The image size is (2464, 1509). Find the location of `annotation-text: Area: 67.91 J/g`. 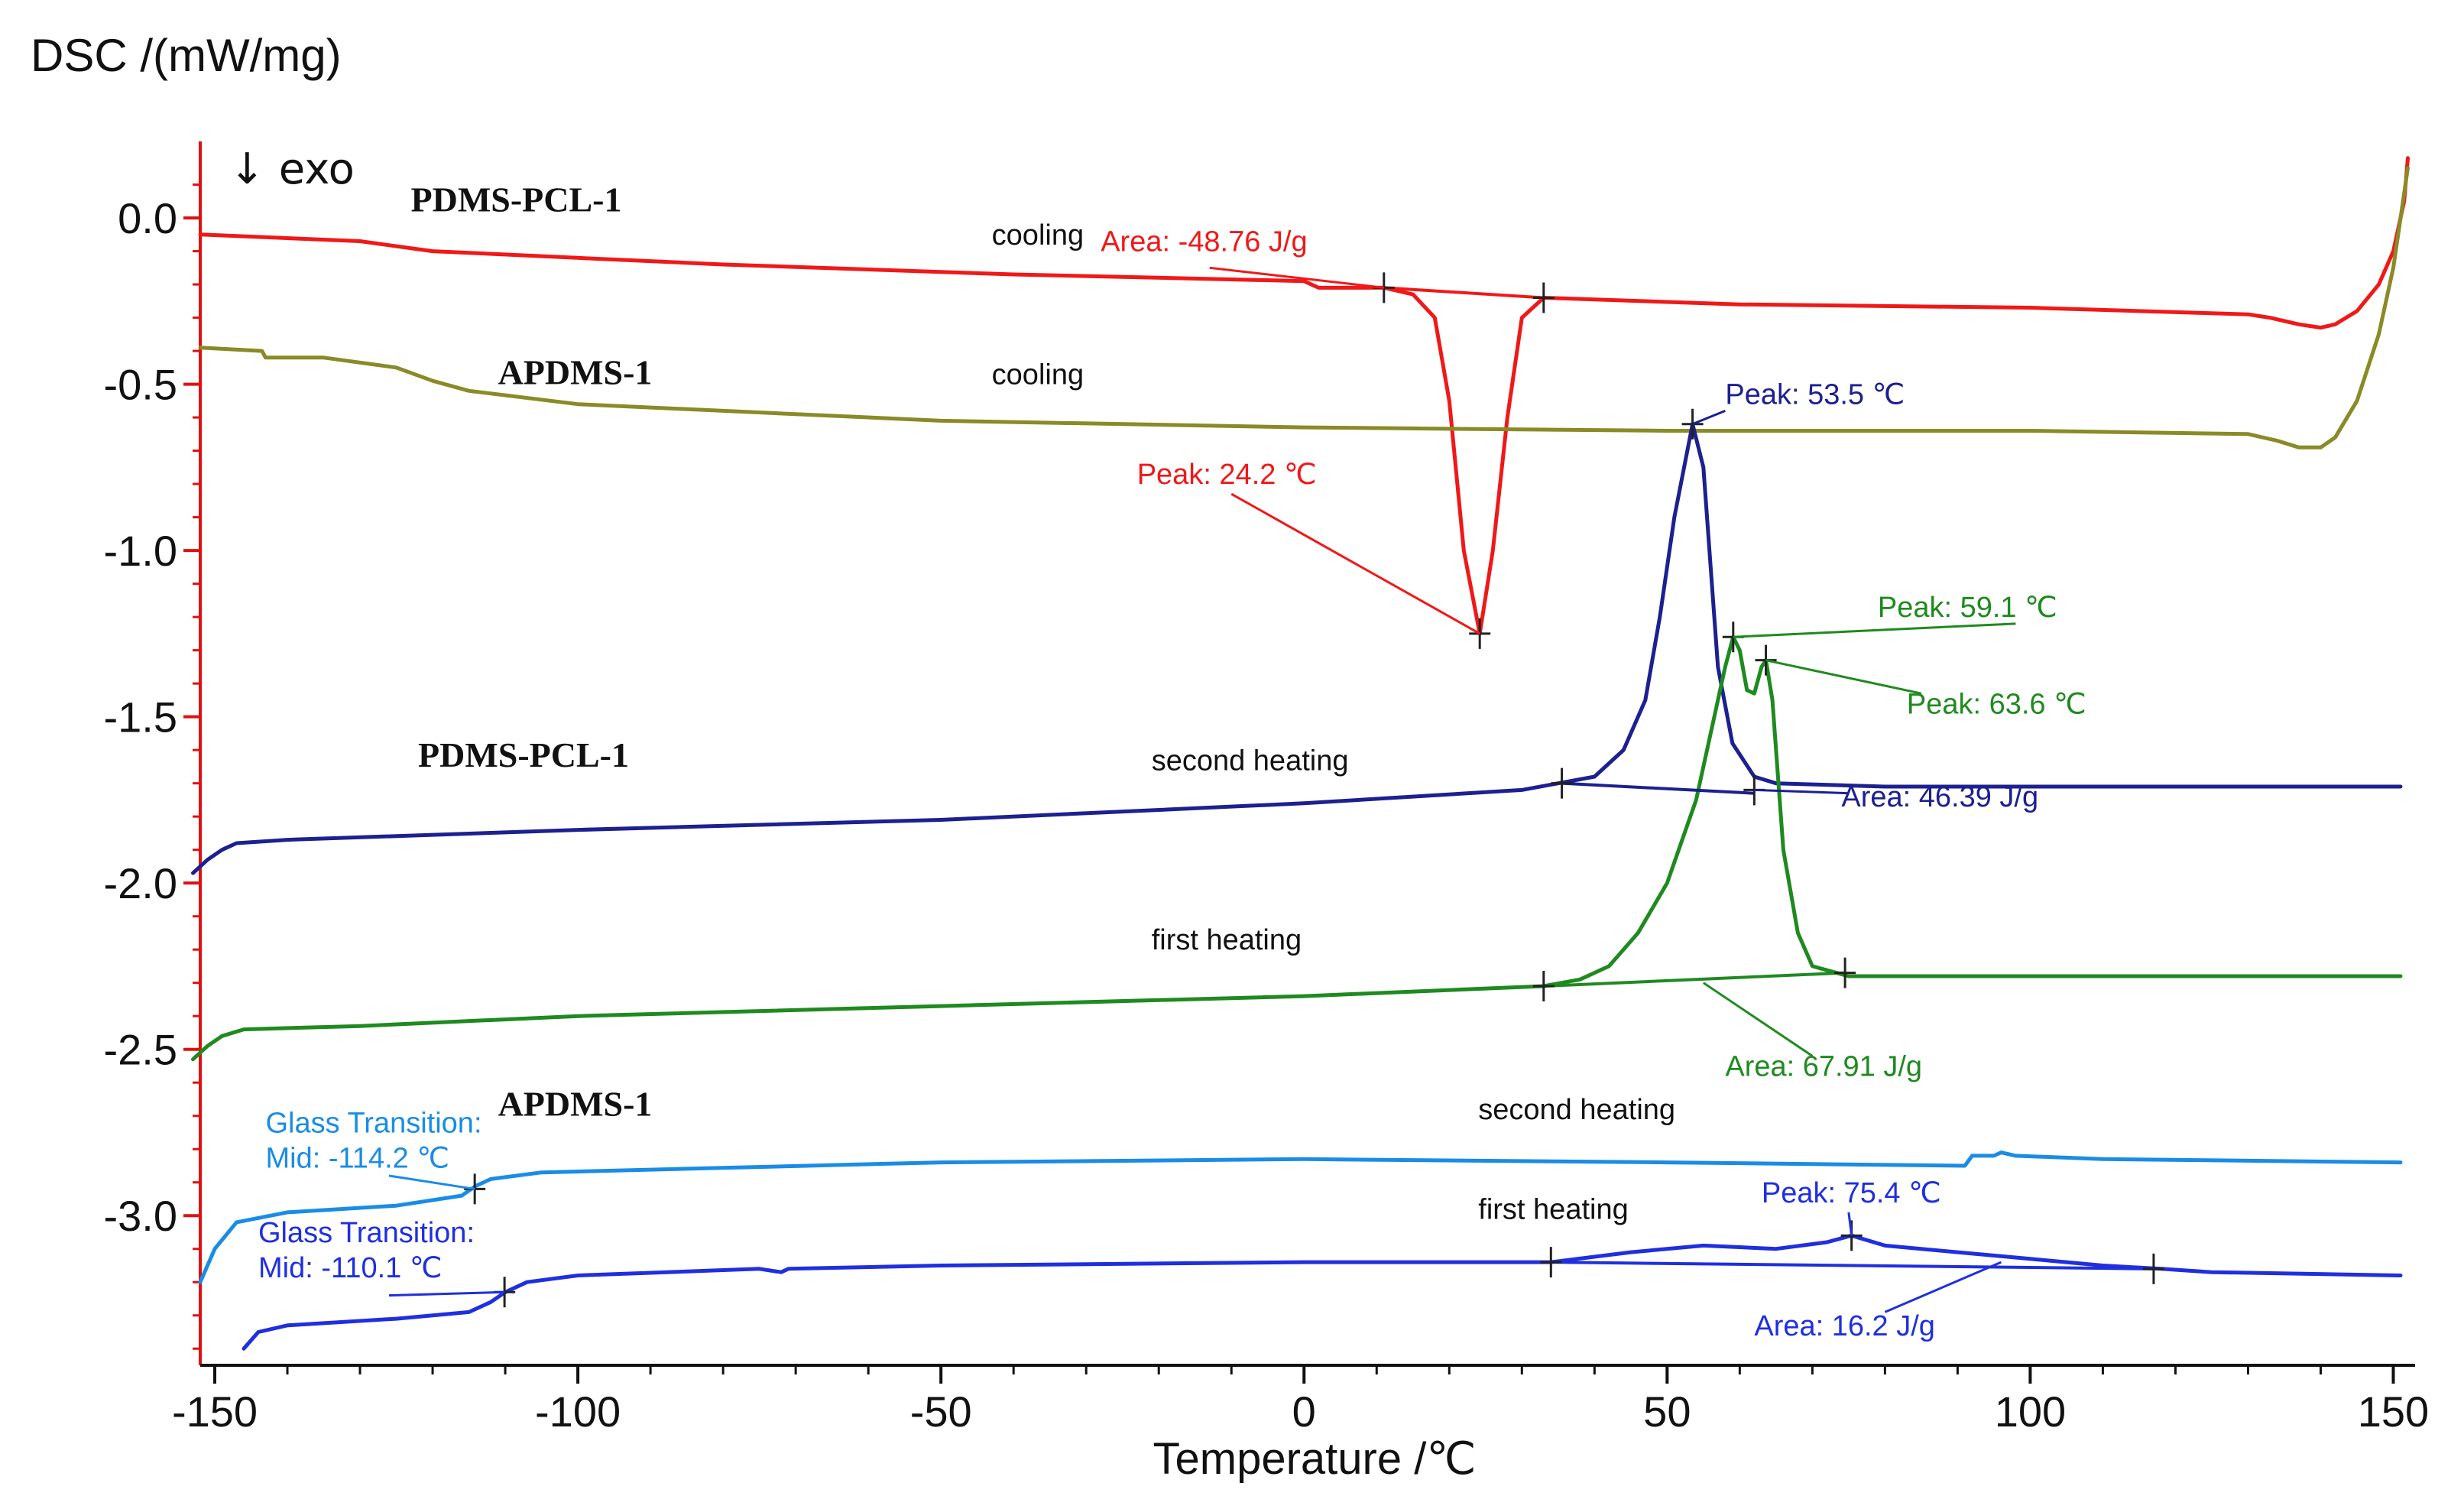

annotation-text: Area: 67.91 J/g is located at coordinates (1824, 1067).